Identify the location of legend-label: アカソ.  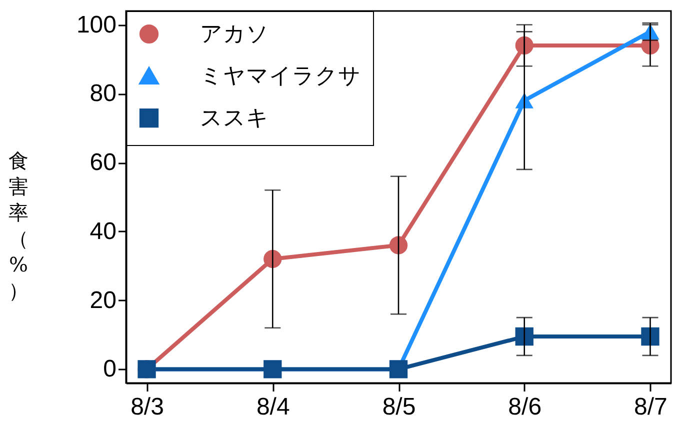
(234, 33).